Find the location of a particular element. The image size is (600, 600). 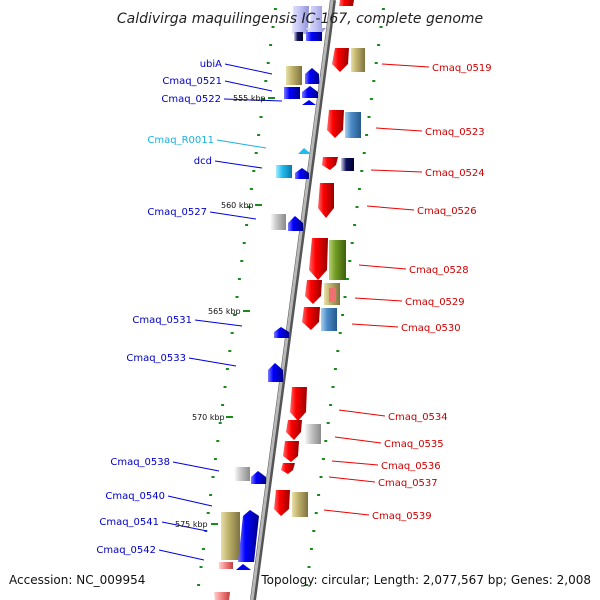

gene-label-left: Cmaq_0540 is located at coordinates (135, 496).